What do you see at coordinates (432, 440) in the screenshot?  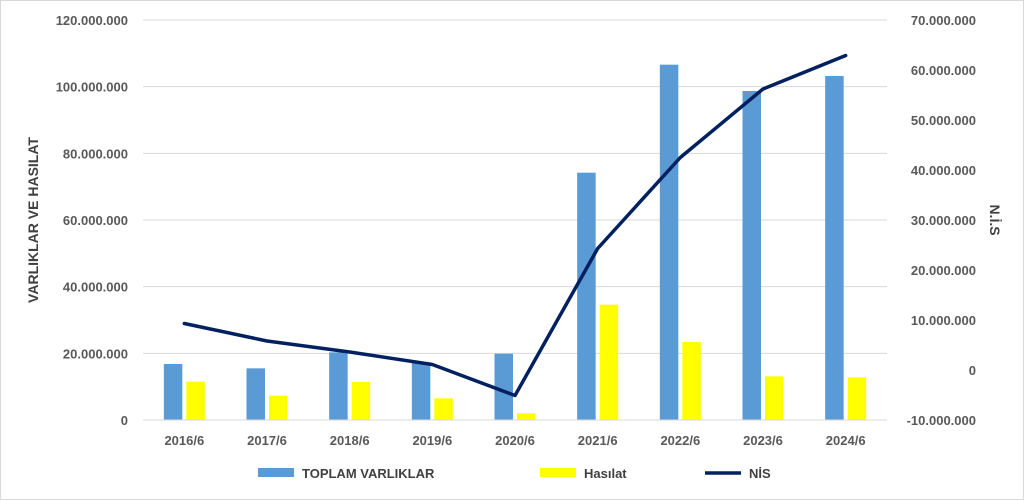 I see `x-tick-label: 2019/6` at bounding box center [432, 440].